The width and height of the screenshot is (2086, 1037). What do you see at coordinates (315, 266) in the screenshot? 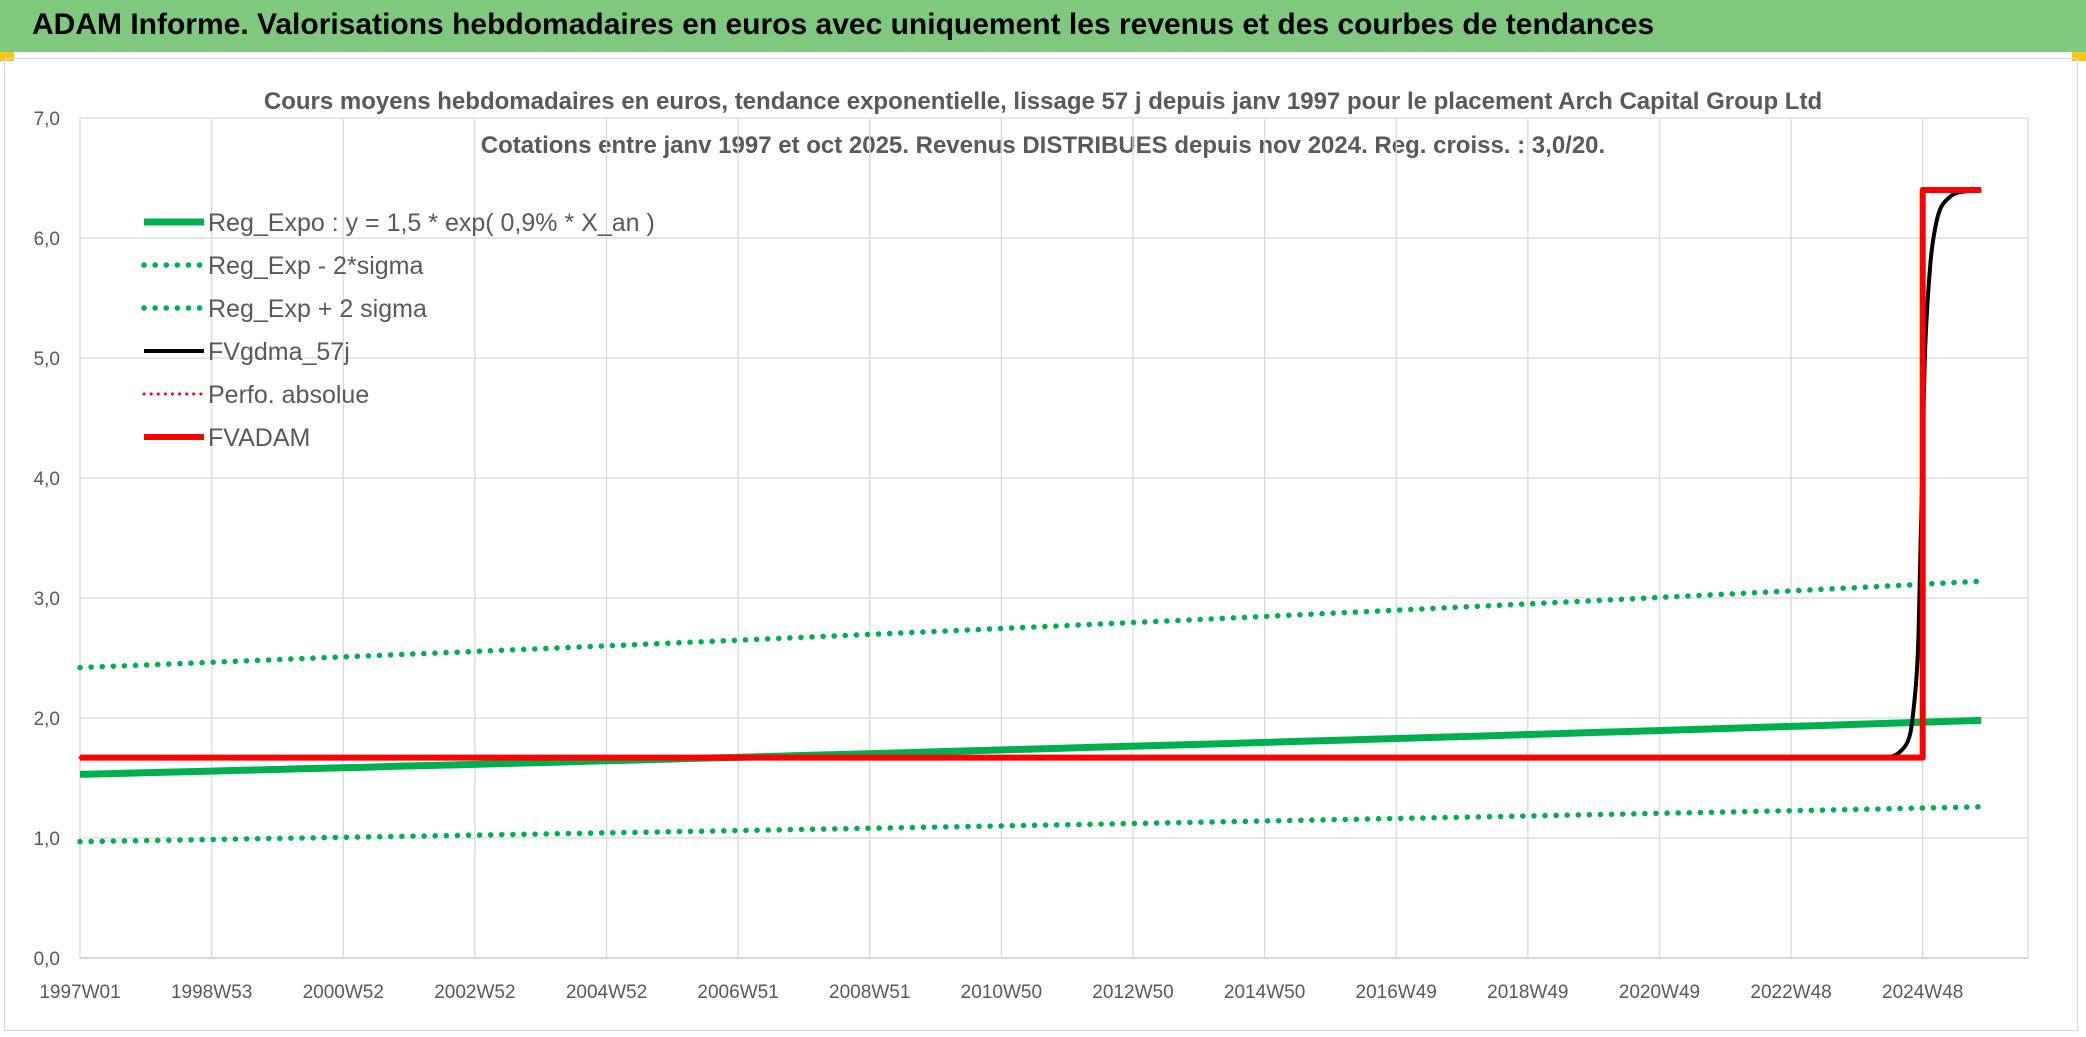
I see `legend-label: Reg_Exp - 2*sigma` at bounding box center [315, 266].